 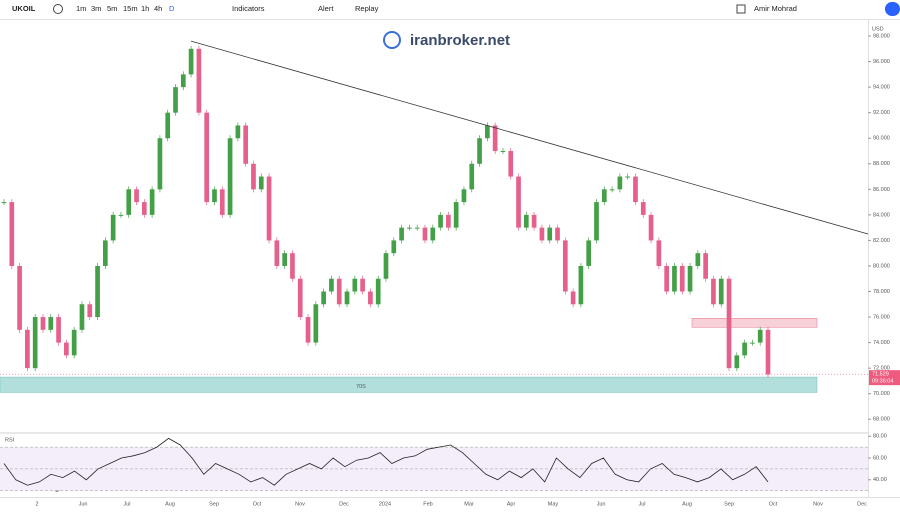 What do you see at coordinates (880, 437) in the screenshot?
I see `rsi-tick-label: 80.00` at bounding box center [880, 437].